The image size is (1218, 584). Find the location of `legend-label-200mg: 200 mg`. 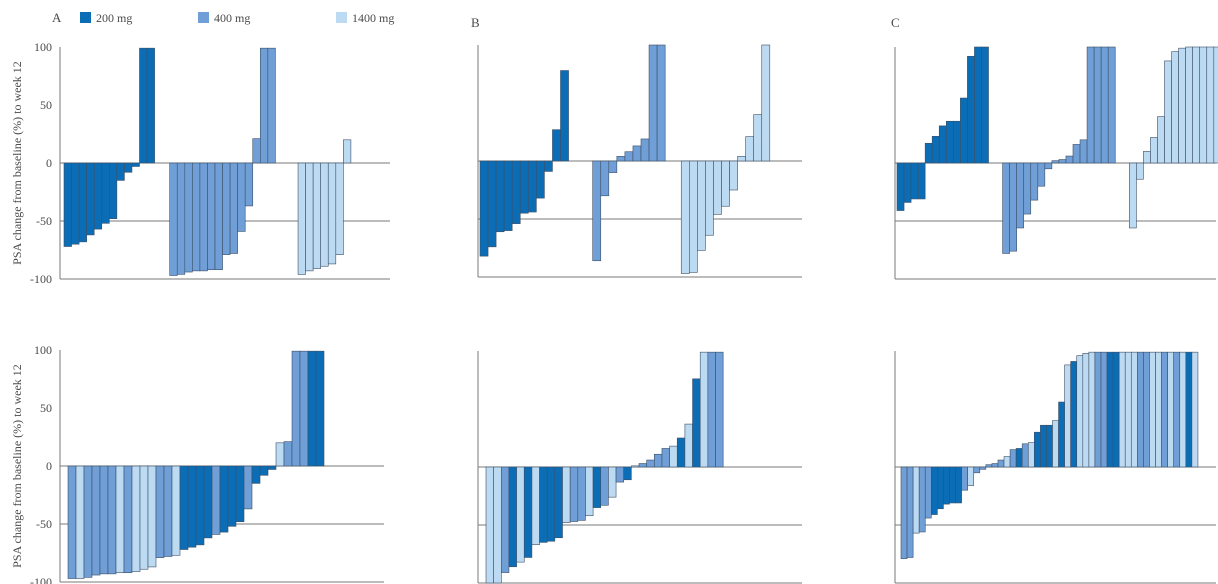

legend-label-200mg: 200 mg is located at coordinates (114, 18).